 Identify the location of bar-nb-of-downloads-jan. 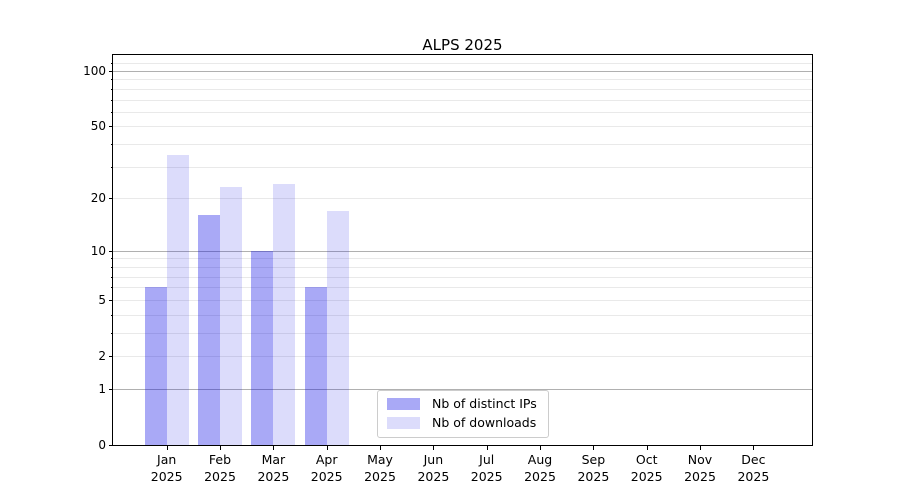
(177, 299).